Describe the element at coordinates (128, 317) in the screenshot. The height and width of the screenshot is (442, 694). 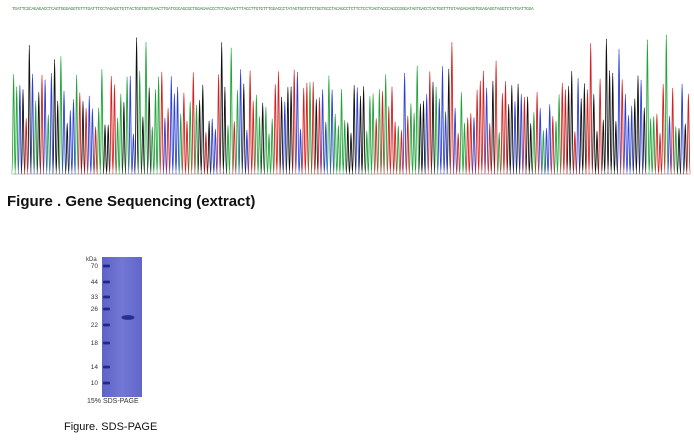
I see `protein-band` at that location.